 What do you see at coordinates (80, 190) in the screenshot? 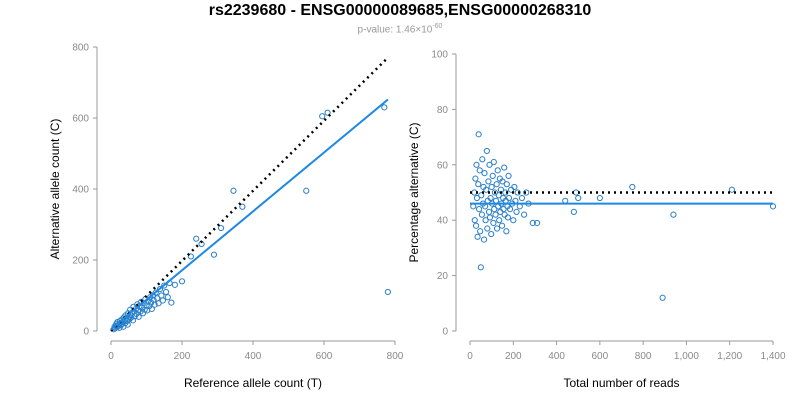
I see `y-tick-label: 400` at bounding box center [80, 190].